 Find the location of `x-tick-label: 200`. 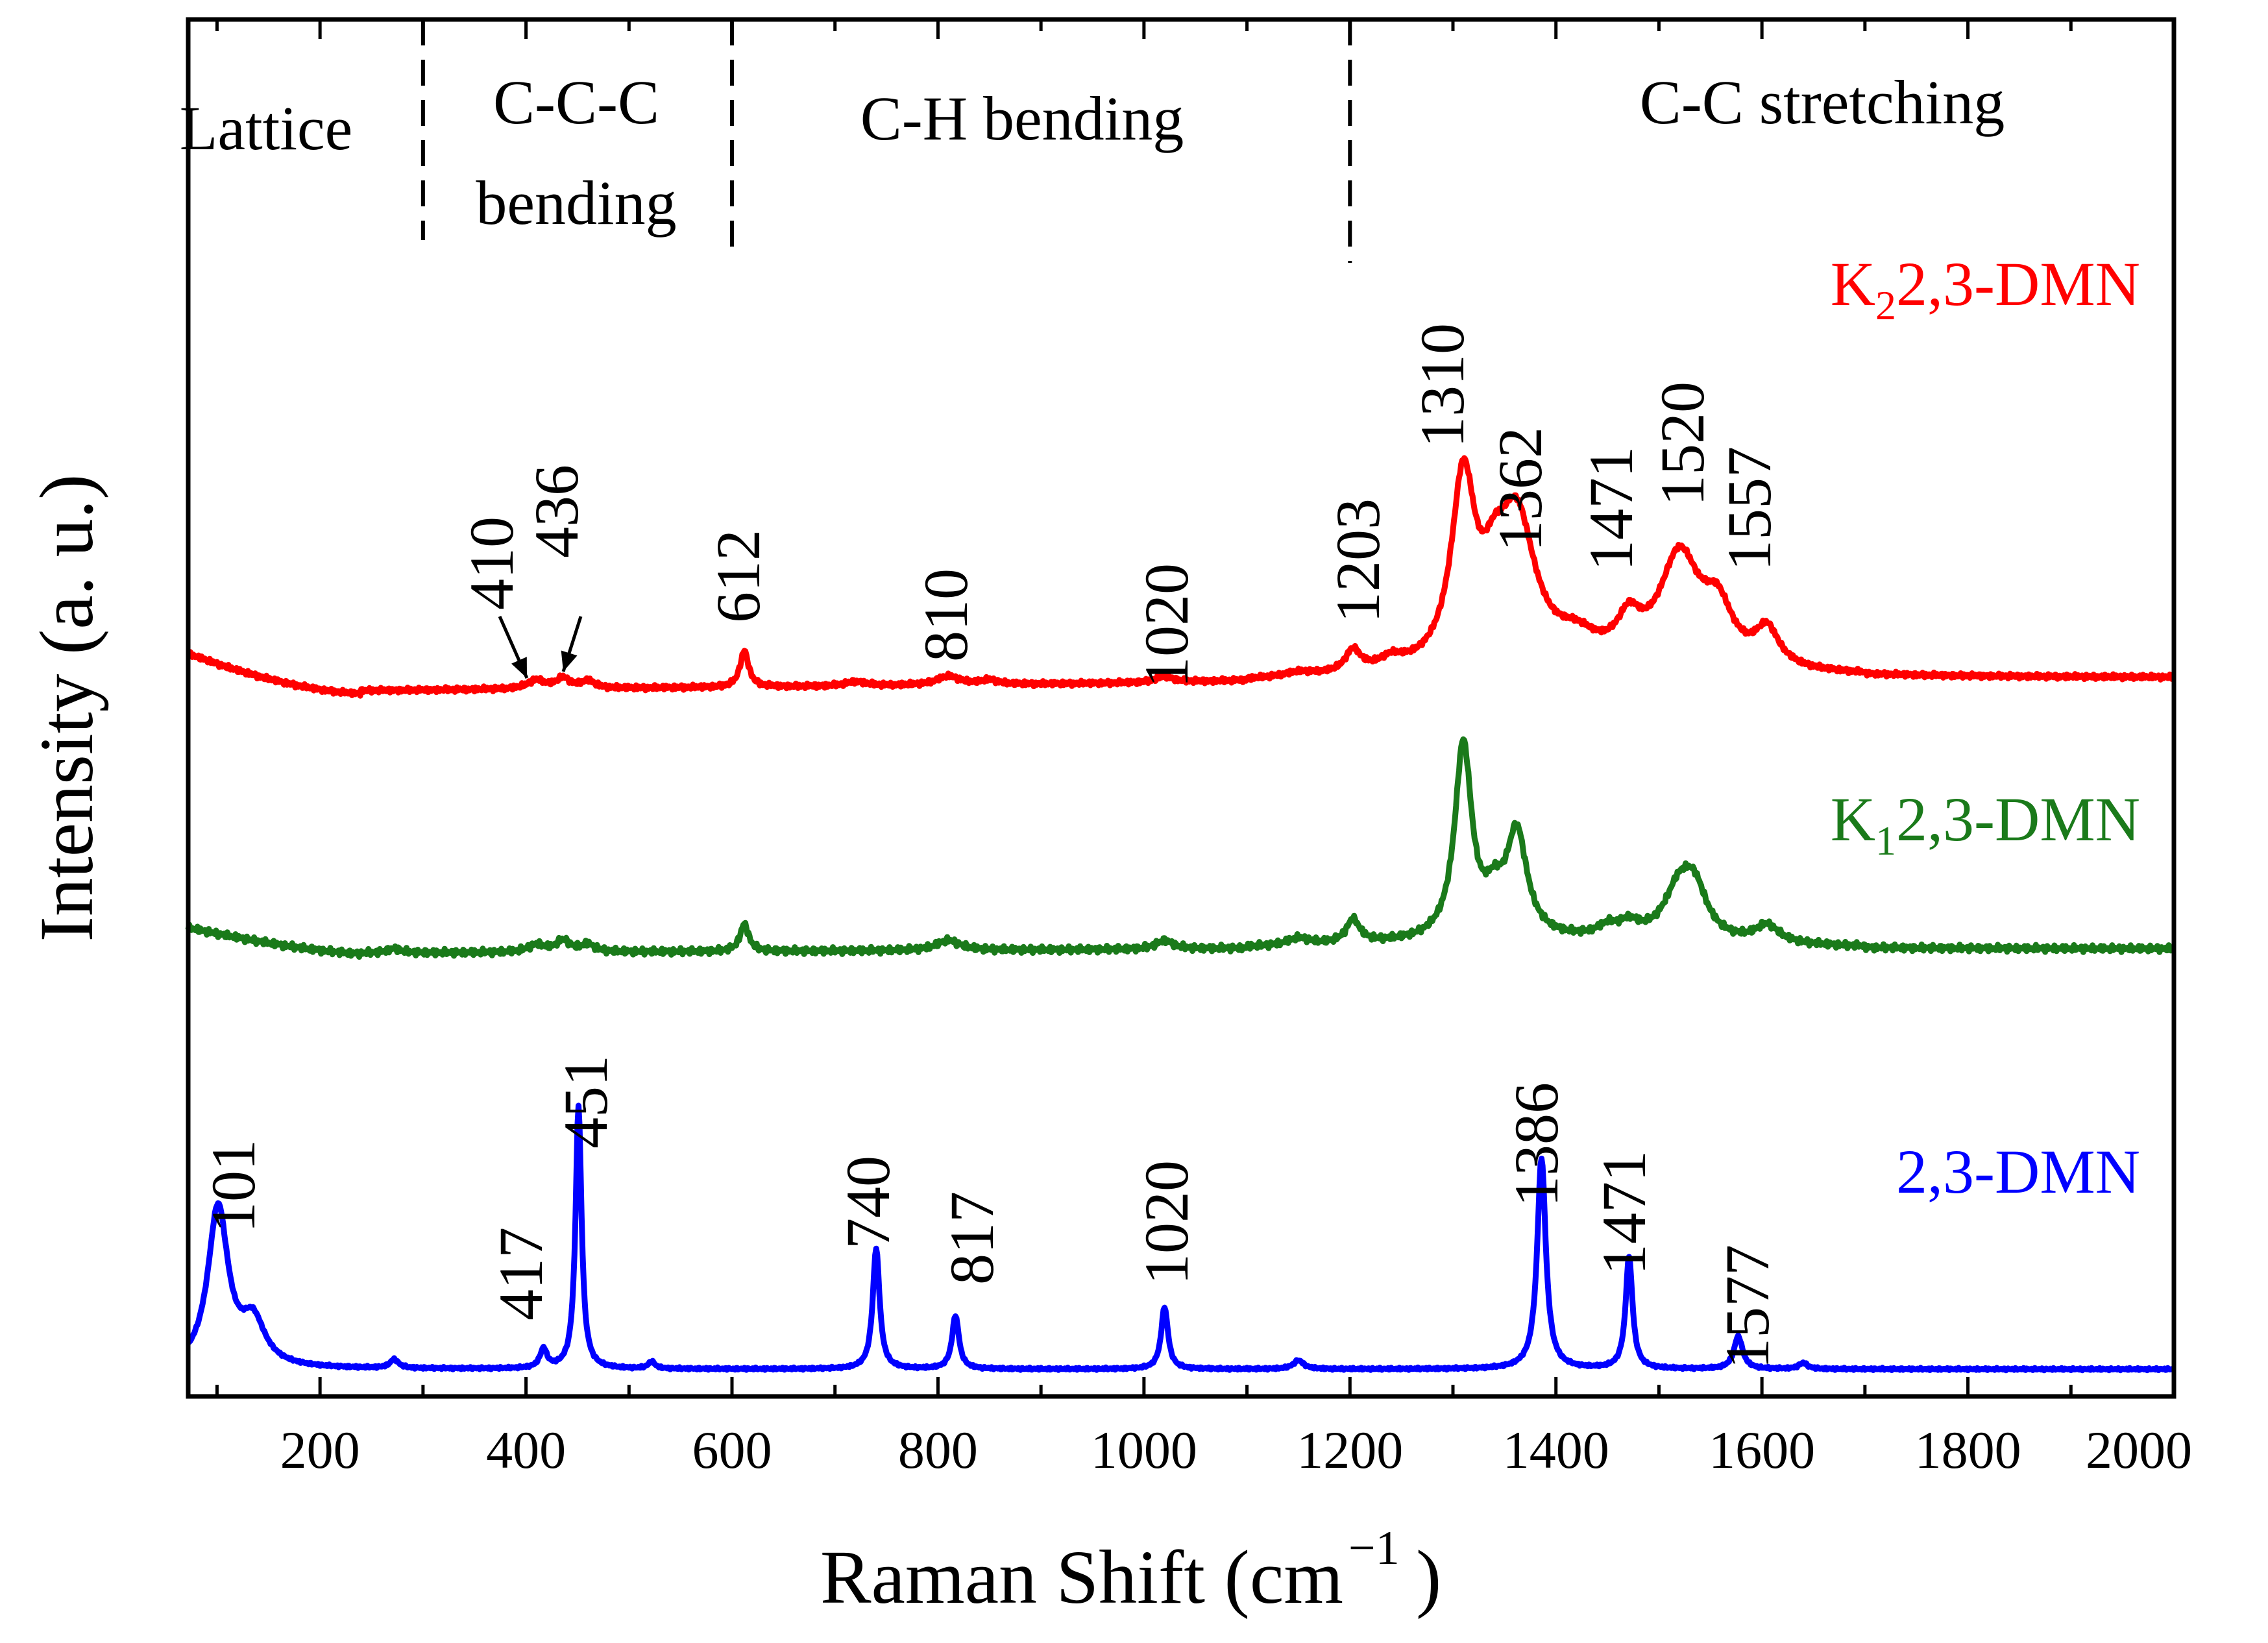

x-tick-label: 200 is located at coordinates (320, 1450).